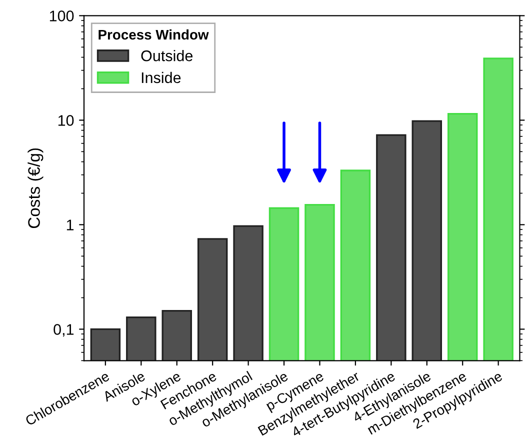 This screenshot has height=448, width=525. What do you see at coordinates (36, 188) in the screenshot?
I see `y-axis-title: Costs (€/g)` at bounding box center [36, 188].